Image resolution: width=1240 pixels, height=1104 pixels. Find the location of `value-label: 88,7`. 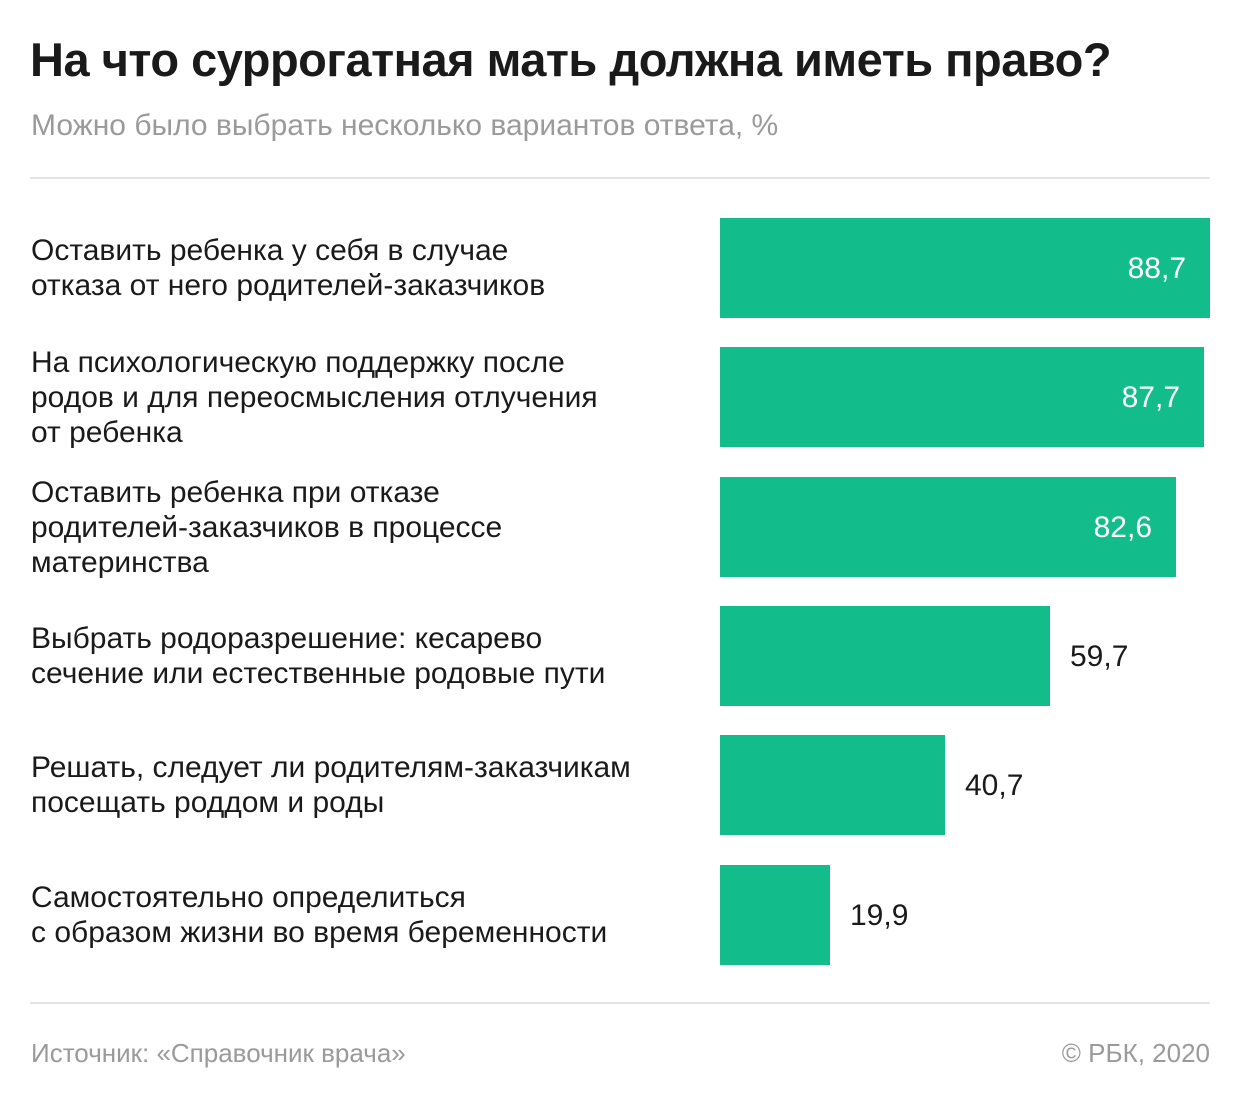

value-label: 88,7 is located at coordinates (1156, 268).